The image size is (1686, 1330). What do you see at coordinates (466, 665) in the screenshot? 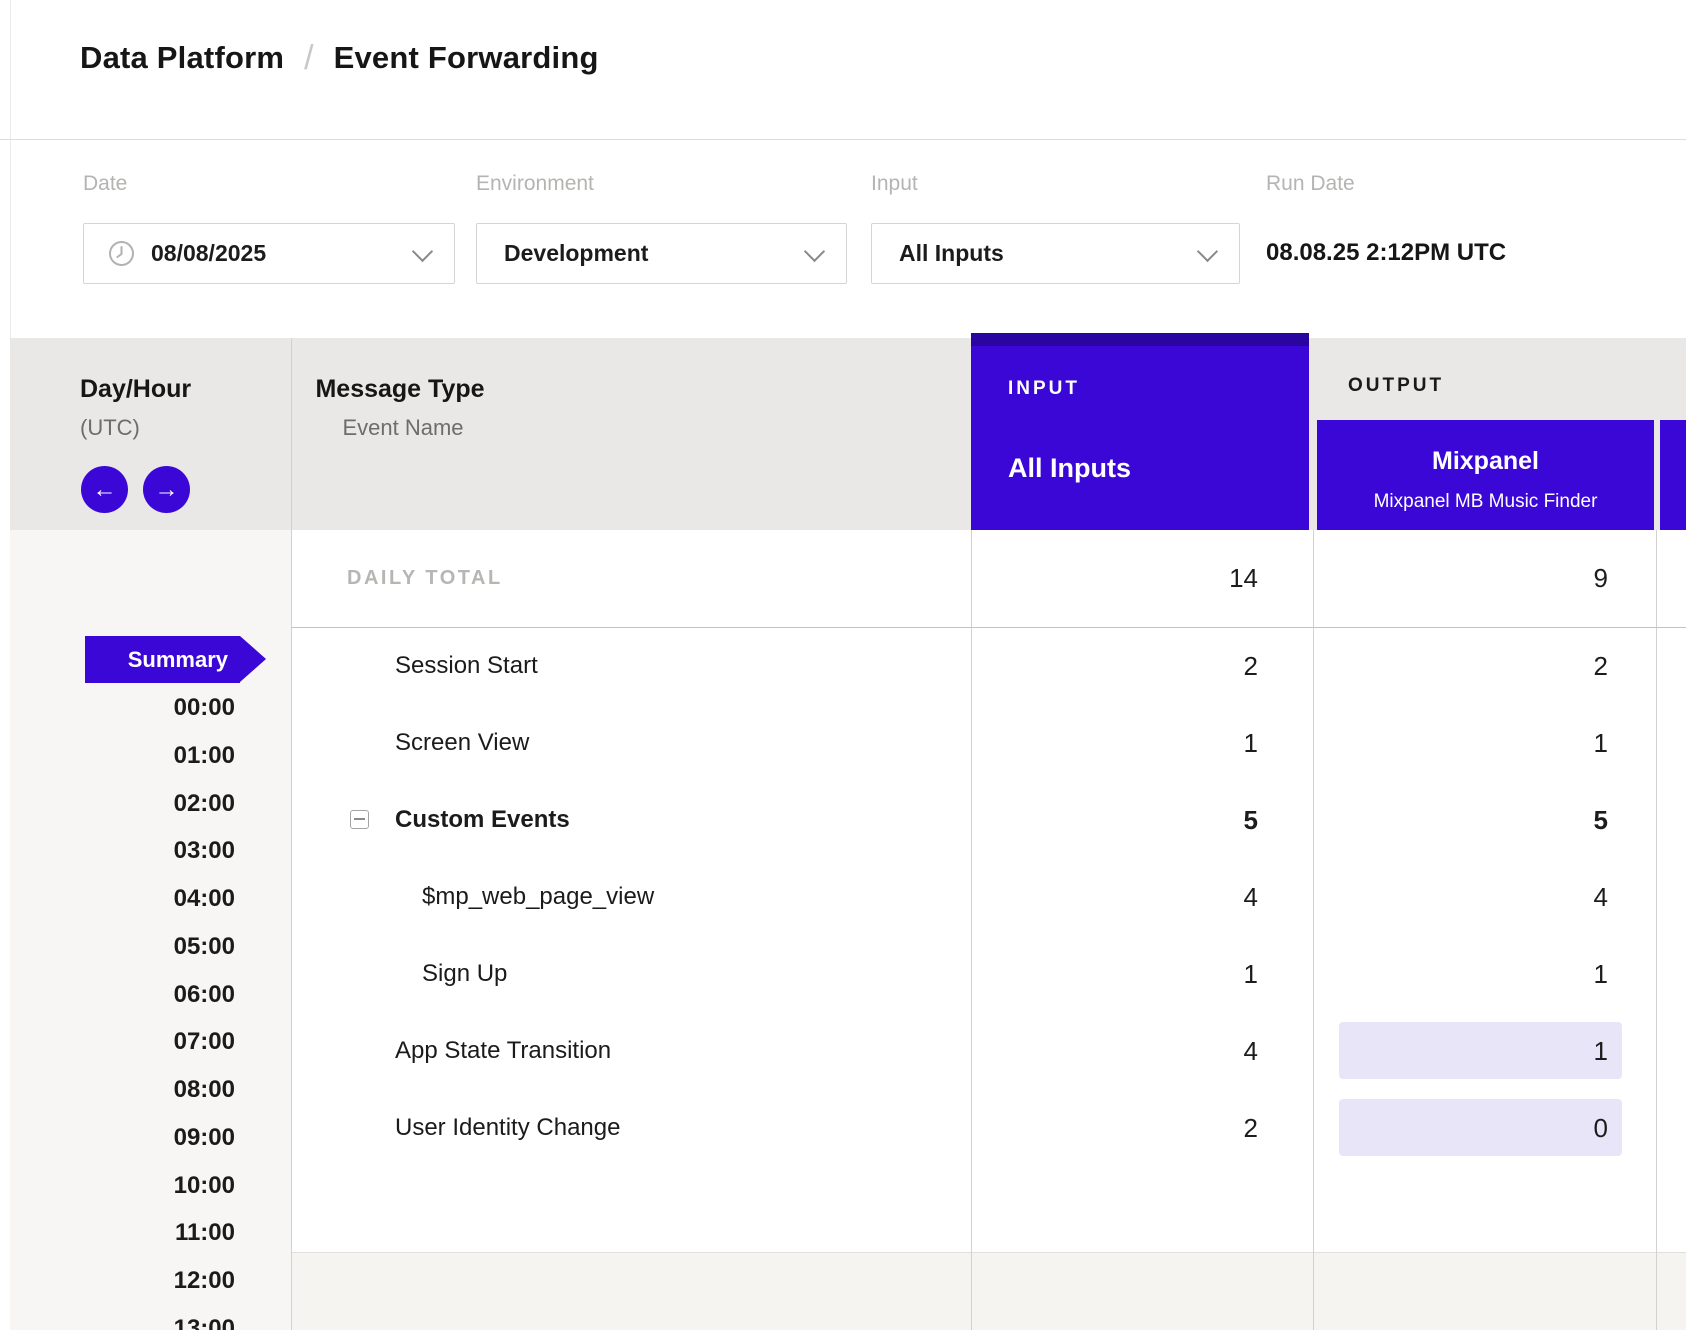
I see `event-name: Session Start` at bounding box center [466, 665].